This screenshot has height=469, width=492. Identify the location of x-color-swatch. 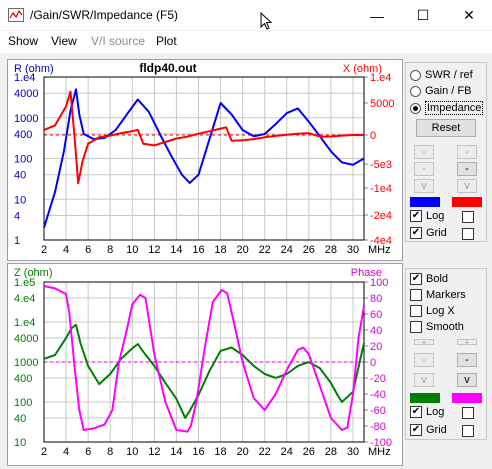
(467, 202).